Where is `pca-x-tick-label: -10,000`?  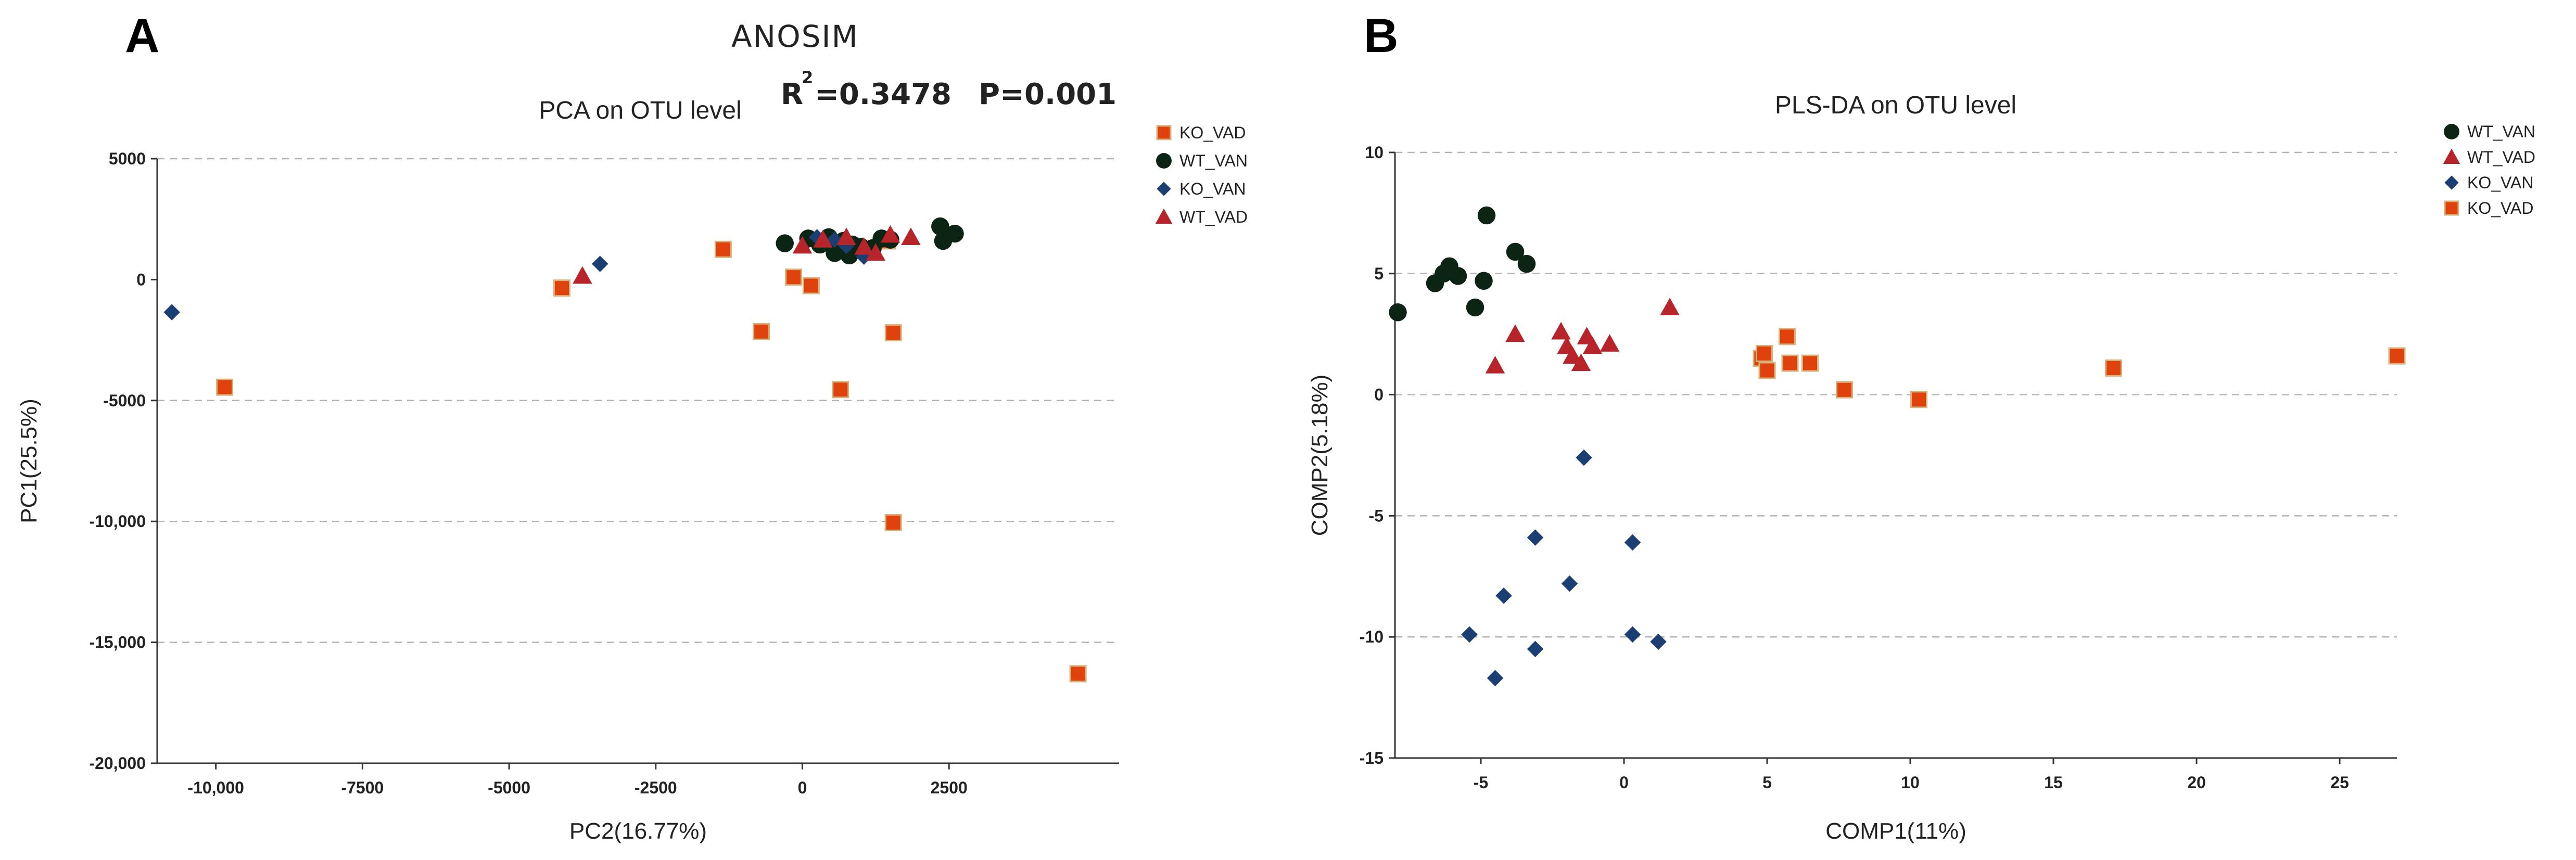
pca-x-tick-label: -10,000 is located at coordinates (215, 787).